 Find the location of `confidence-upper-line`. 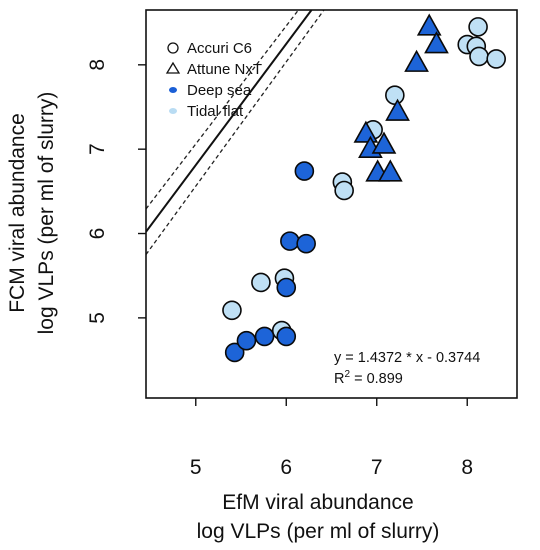

confidence-upper-line is located at coordinates (223, 110).